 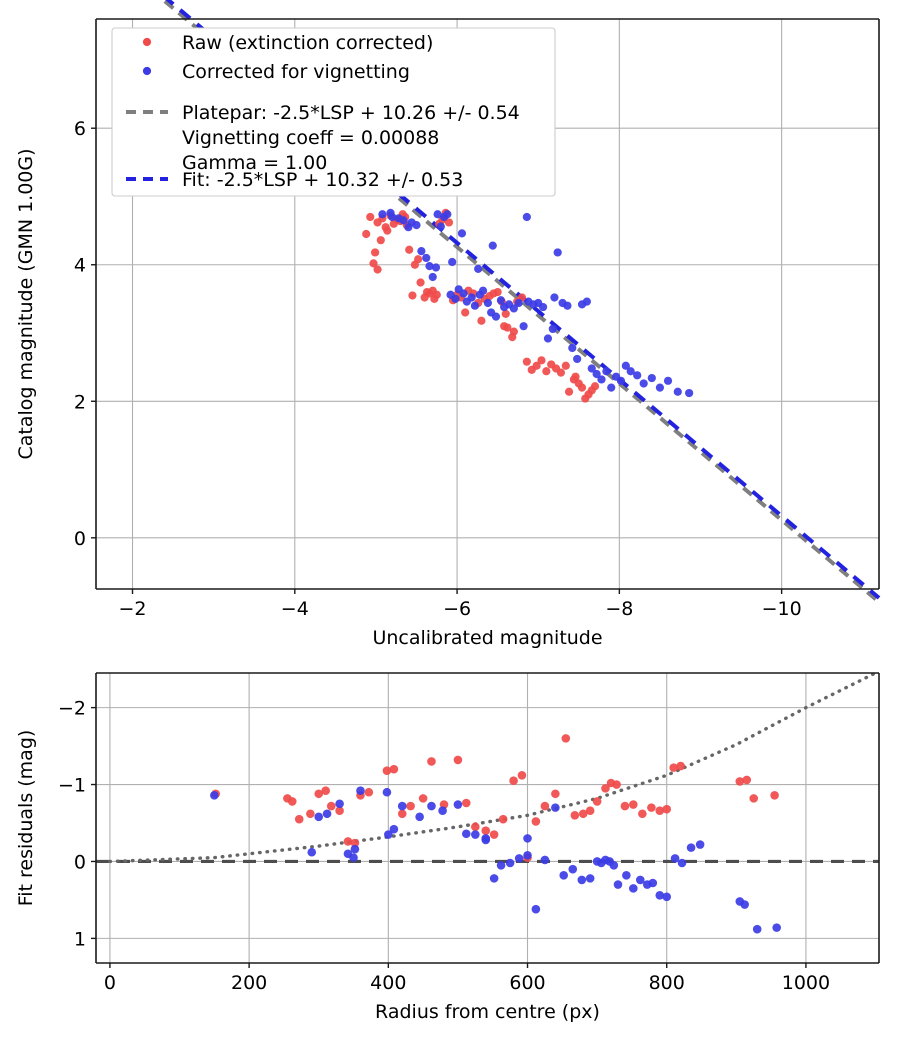 I want to click on tick-label-x: 0, so click(x=110, y=983).